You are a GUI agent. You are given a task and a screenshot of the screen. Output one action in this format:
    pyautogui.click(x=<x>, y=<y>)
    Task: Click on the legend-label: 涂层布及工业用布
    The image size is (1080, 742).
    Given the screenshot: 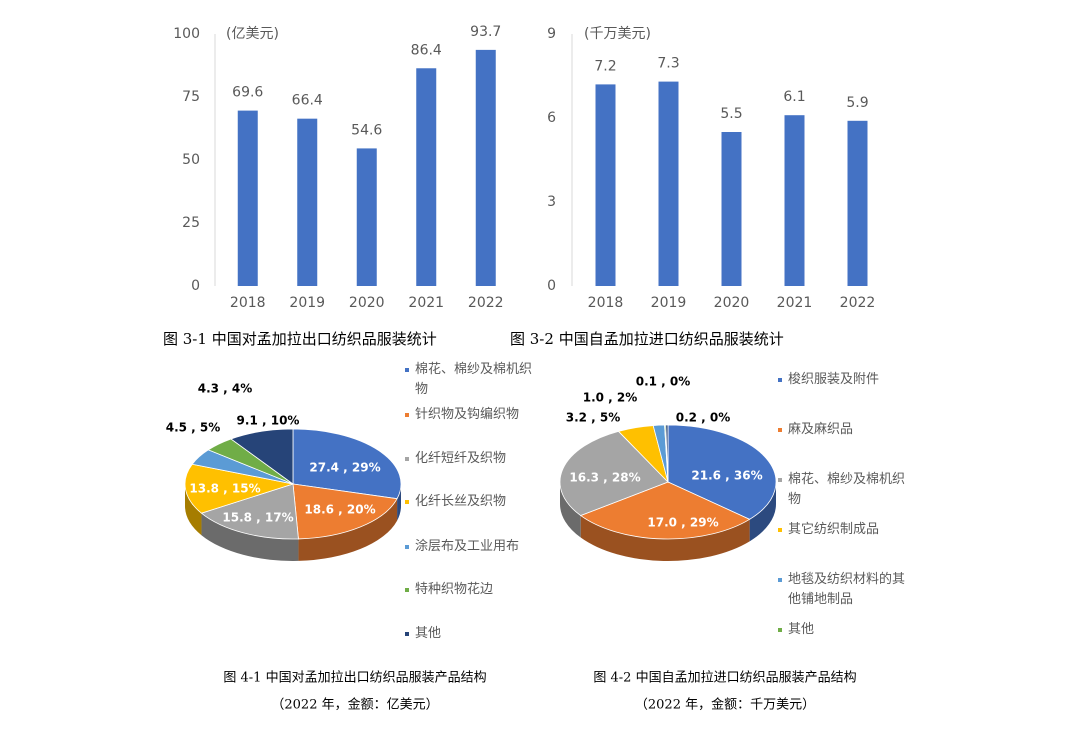 What is the action you would take?
    pyautogui.click(x=467, y=546)
    